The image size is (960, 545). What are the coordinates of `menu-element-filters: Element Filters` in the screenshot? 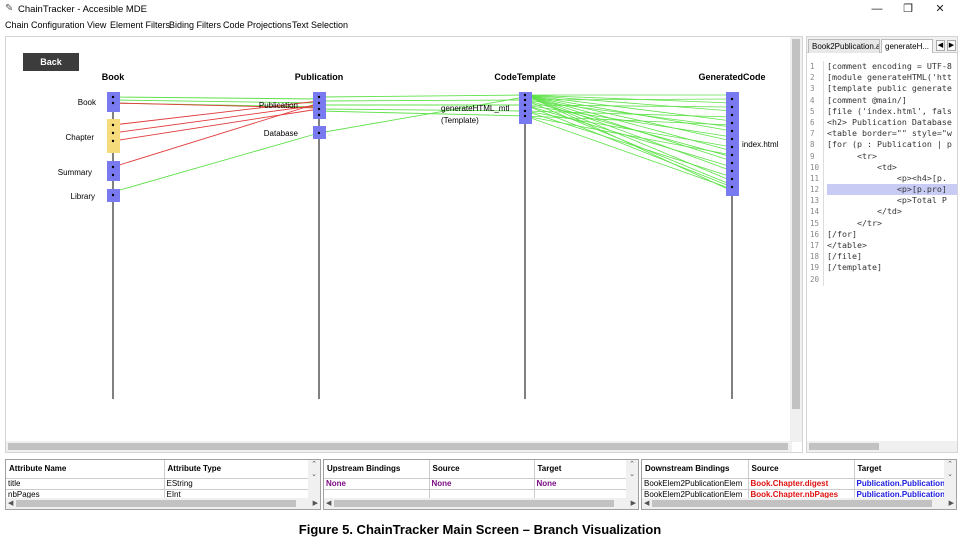 It's located at (140, 25).